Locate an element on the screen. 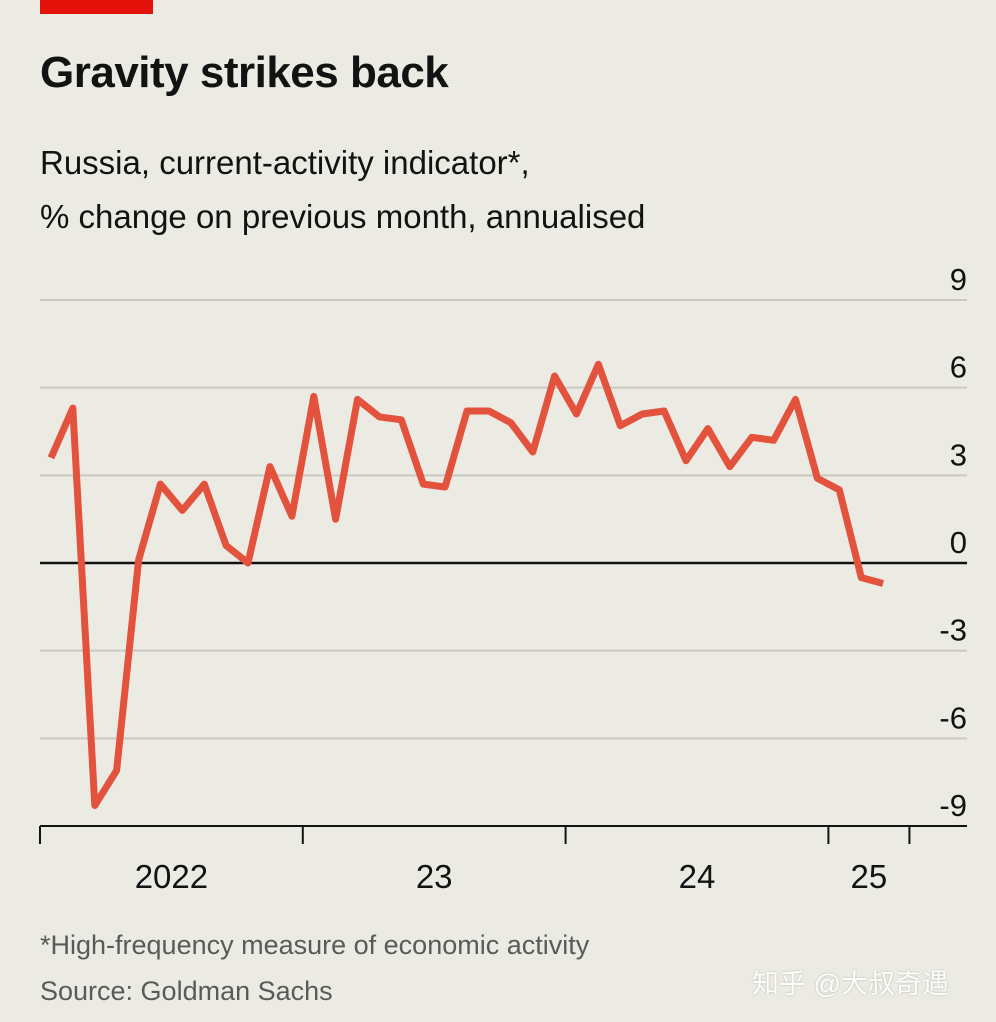 The height and width of the screenshot is (1022, 996). y-tick-label: 9 is located at coordinates (958, 279).